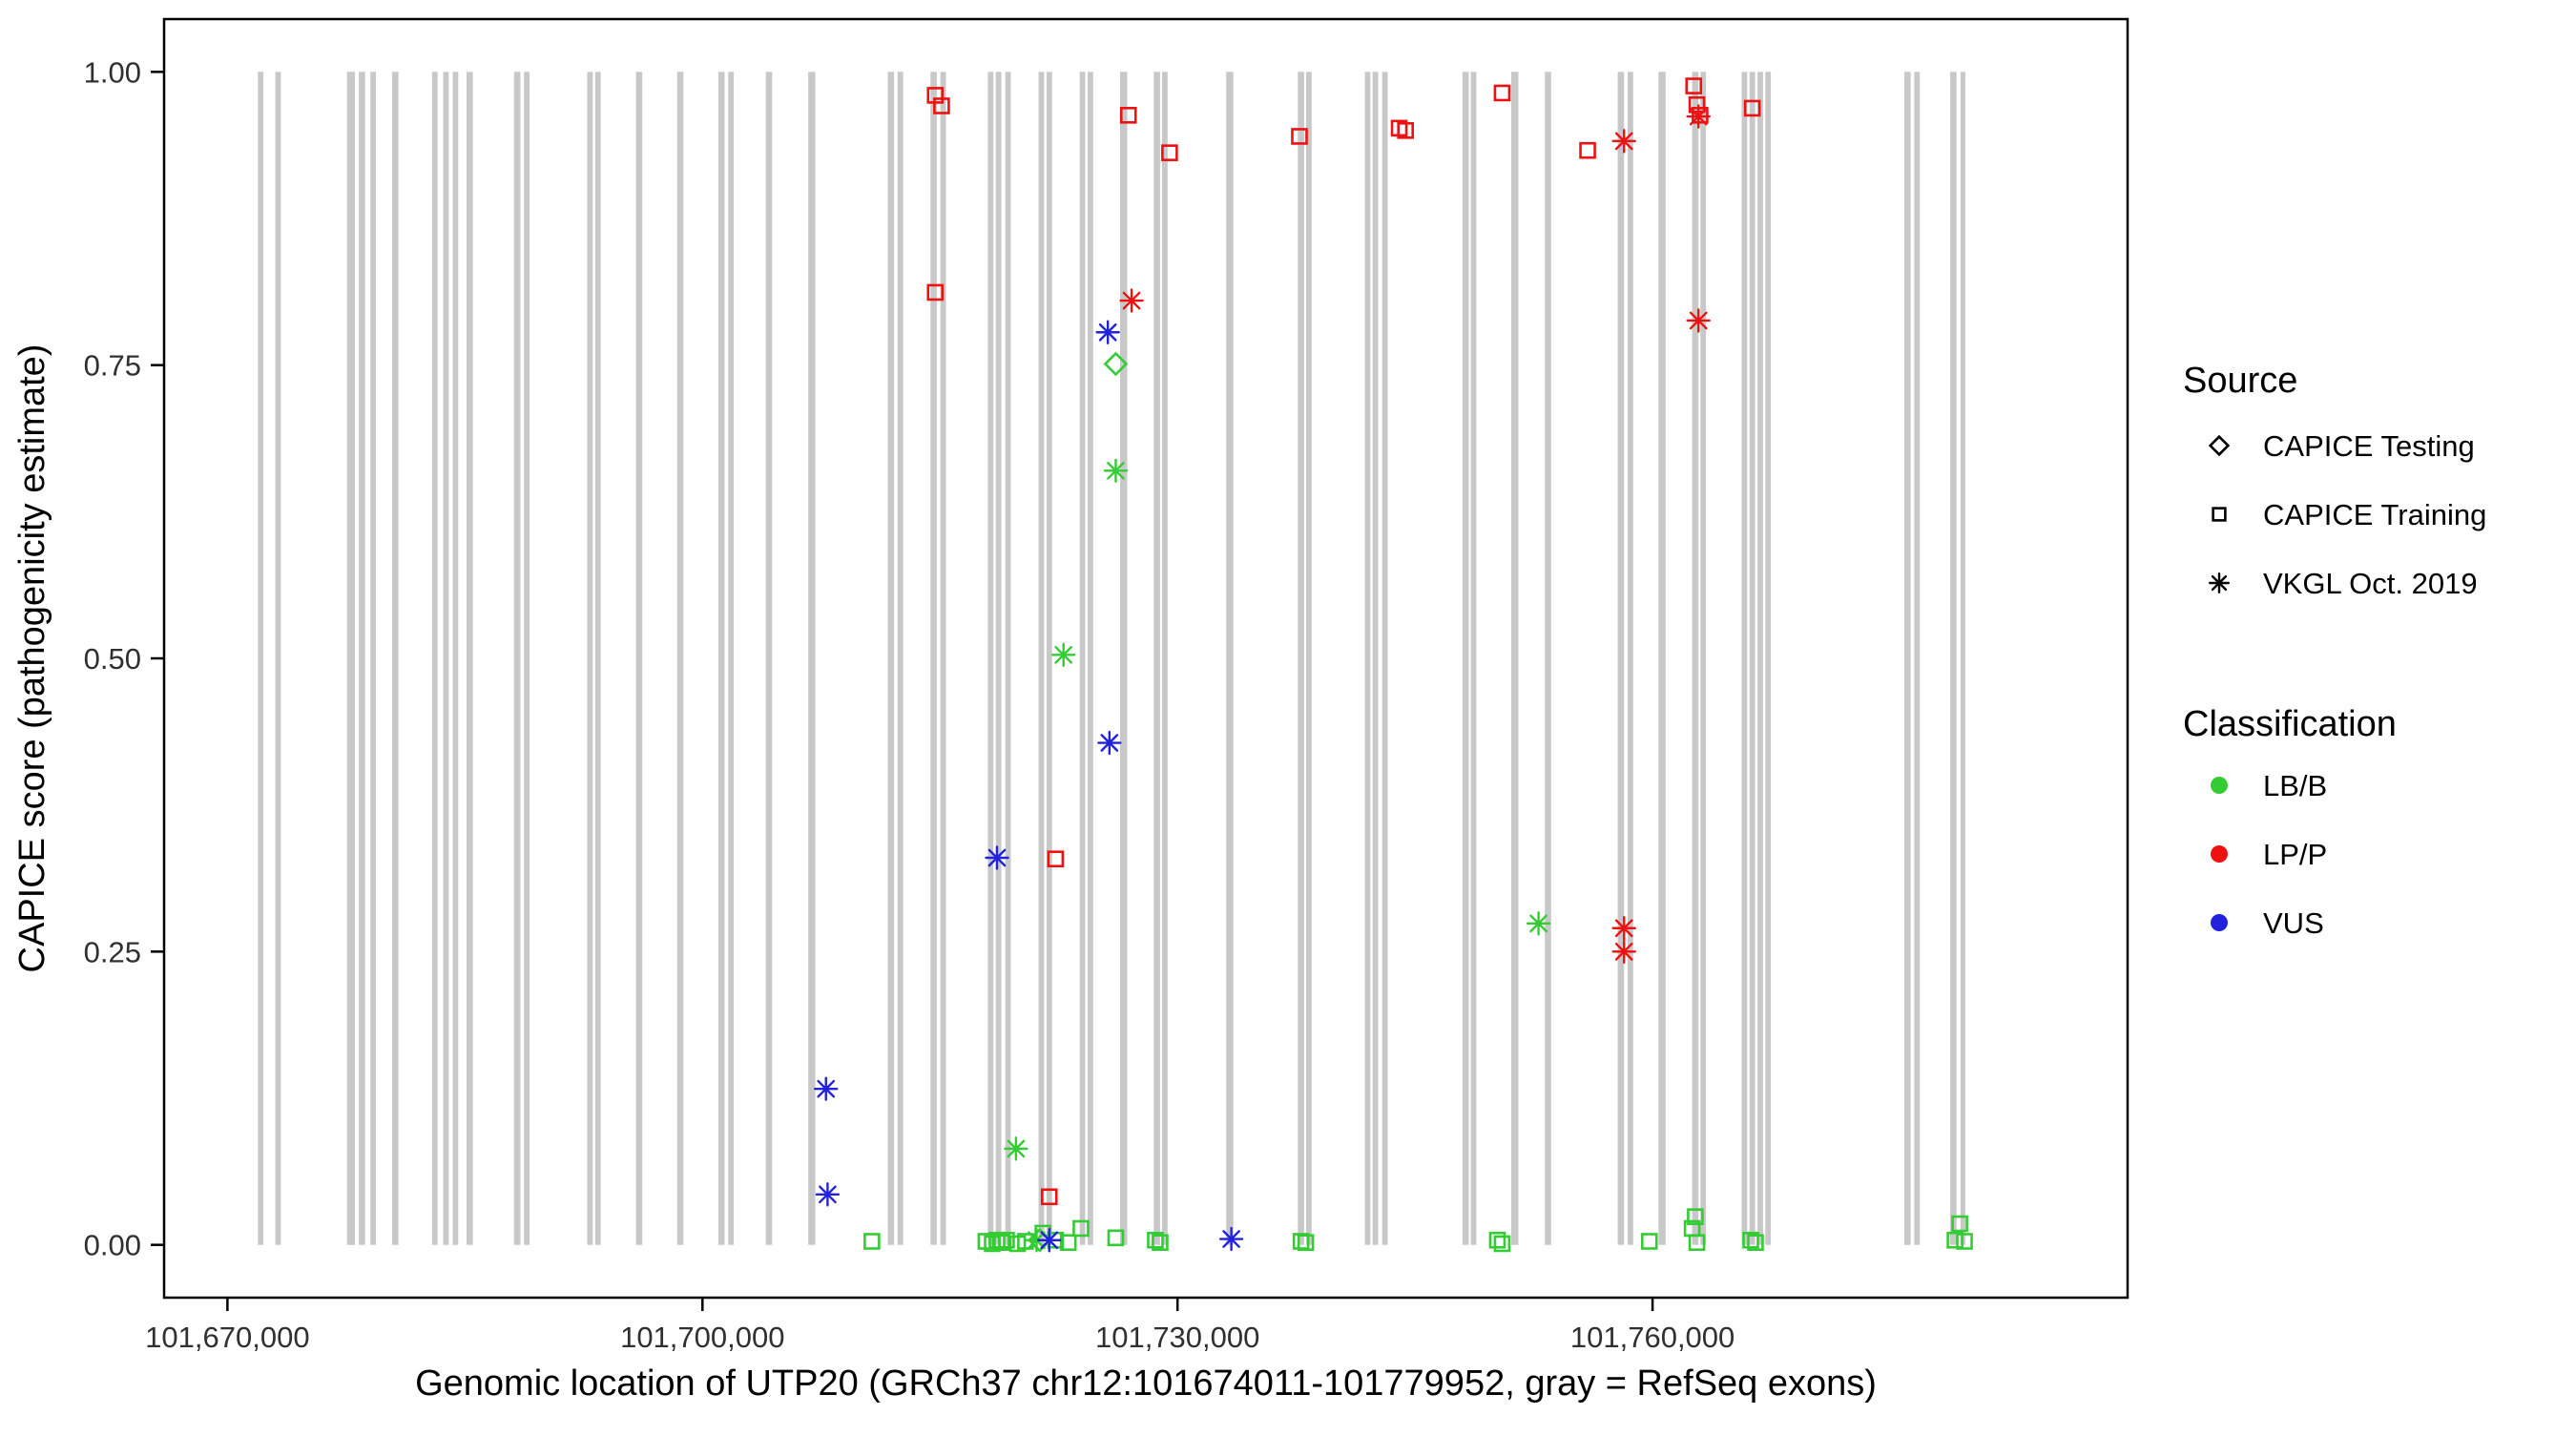 This screenshot has height=1436, width=2576. I want to click on legend-source-symbols, so click(2219, 513).